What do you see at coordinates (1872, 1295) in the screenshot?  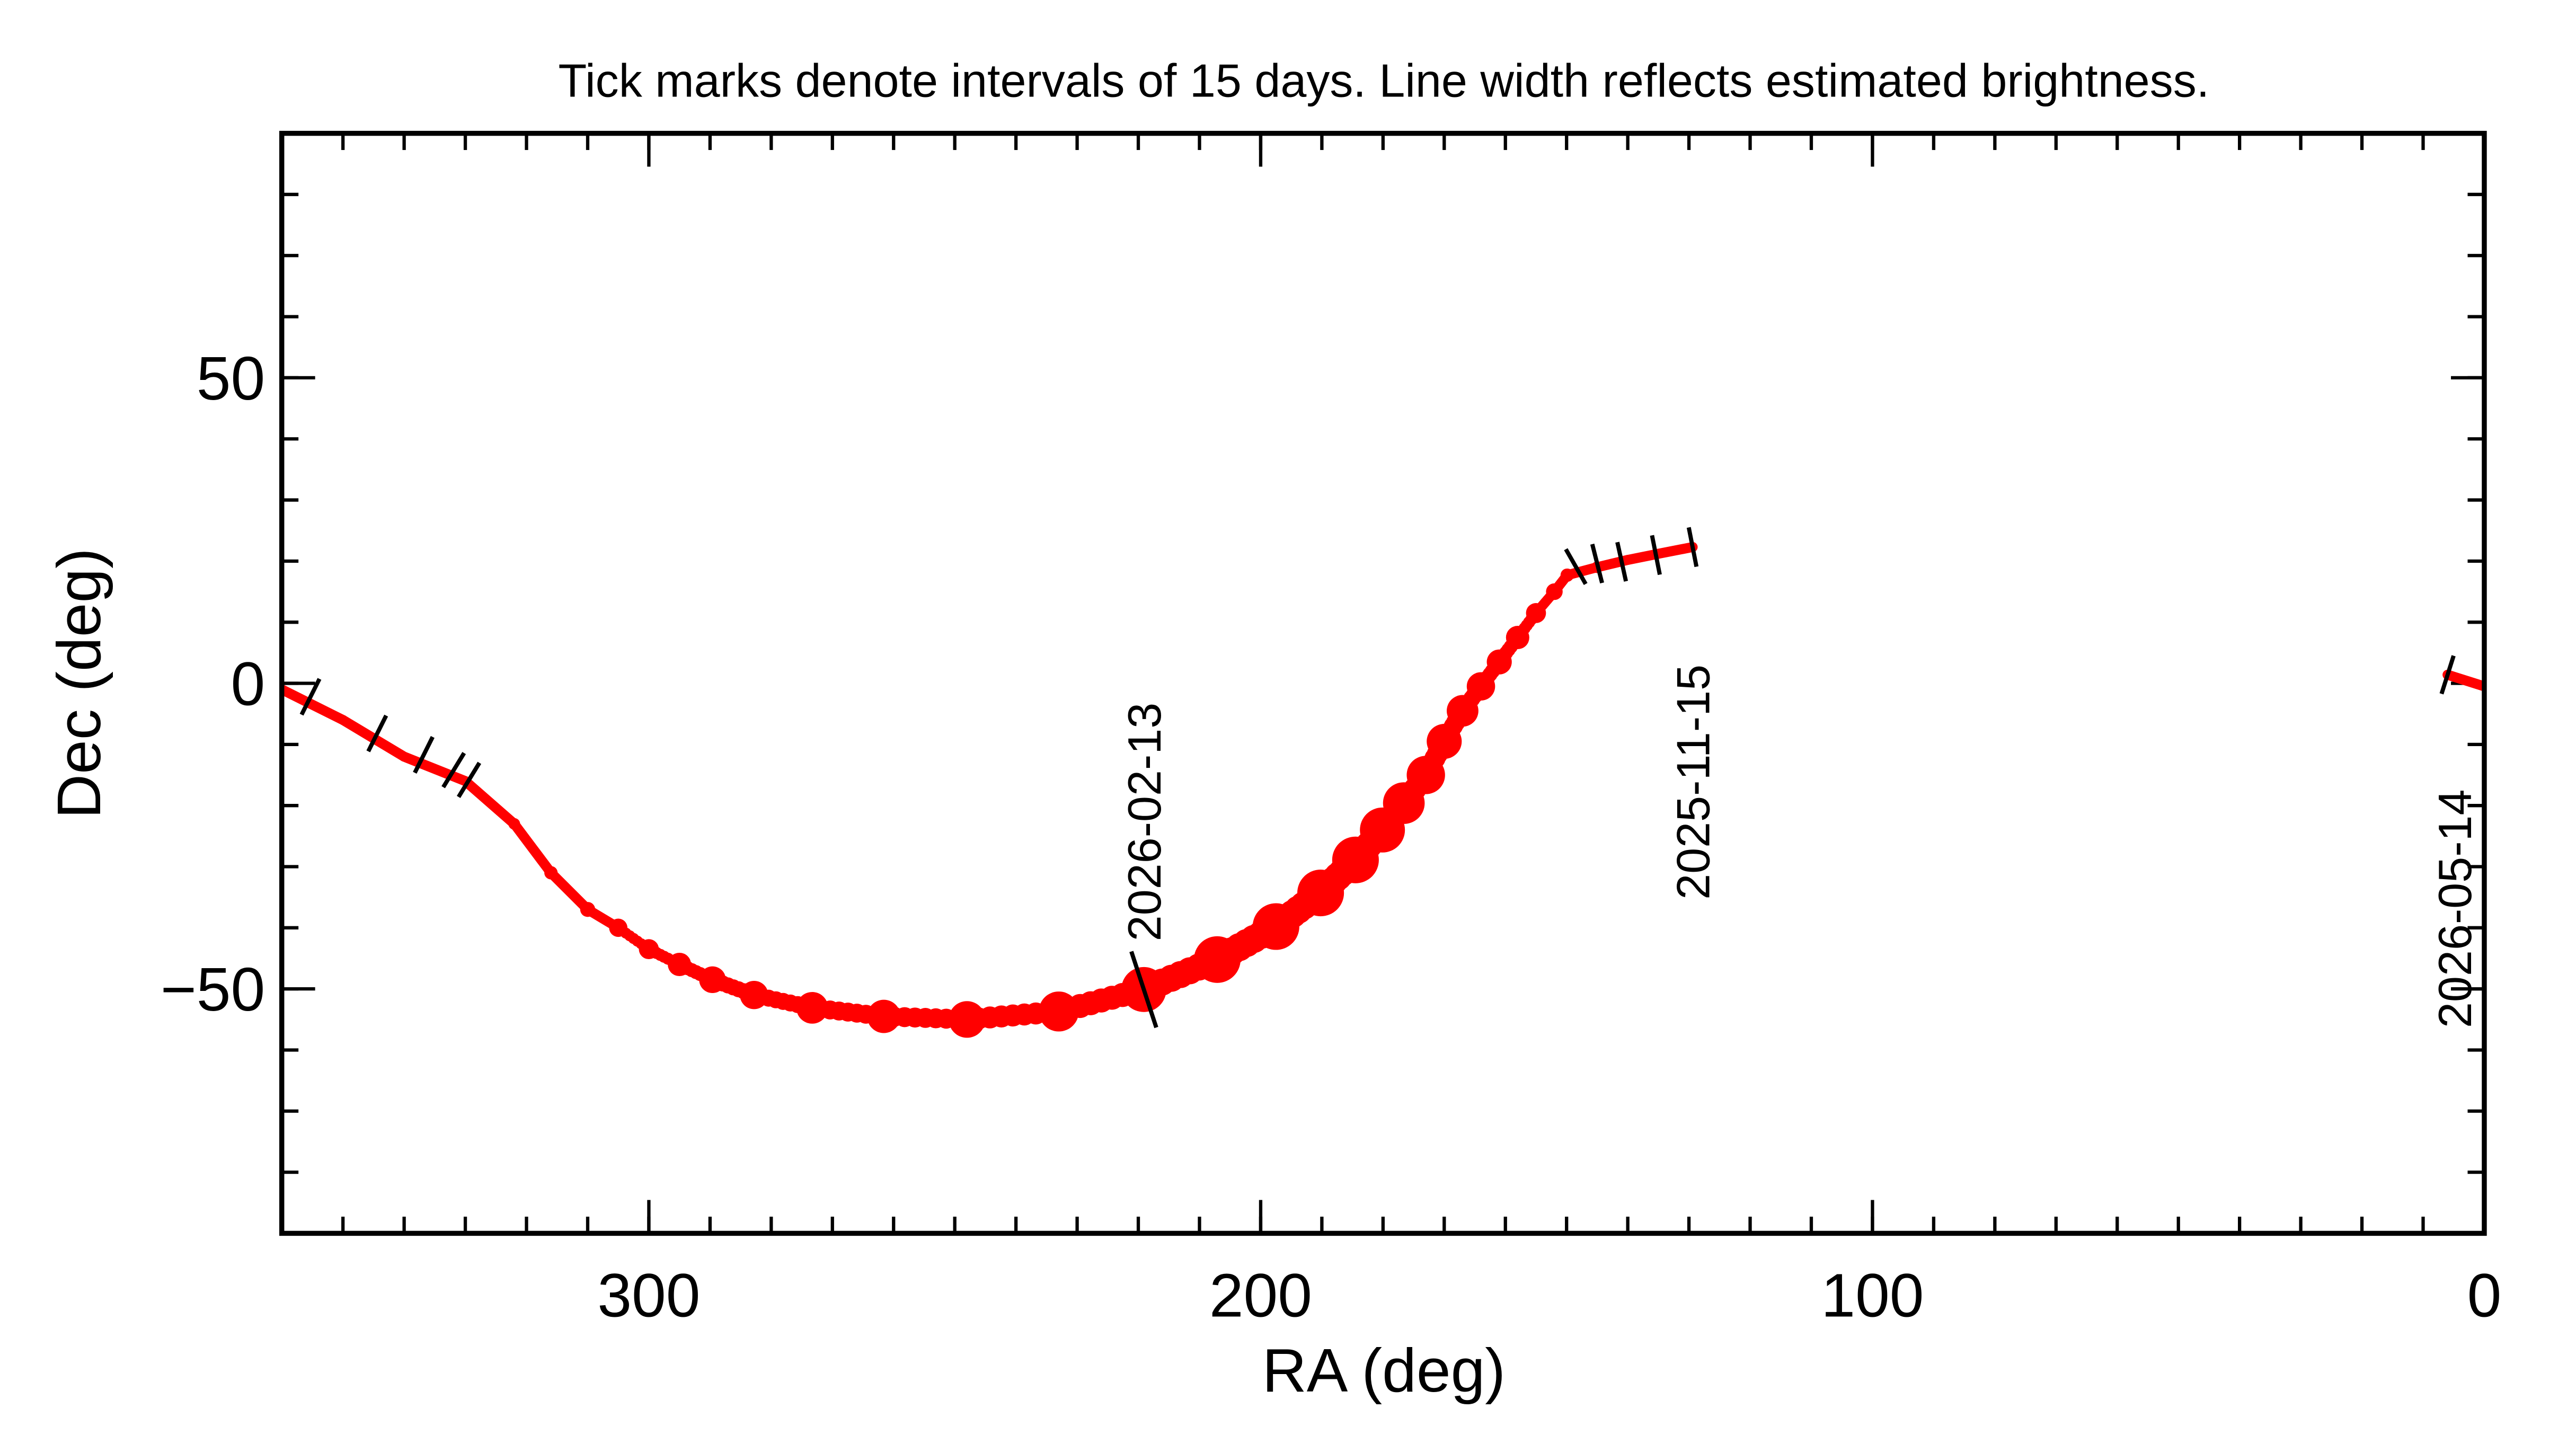 I see `x-tick-label: 100` at bounding box center [1872, 1295].